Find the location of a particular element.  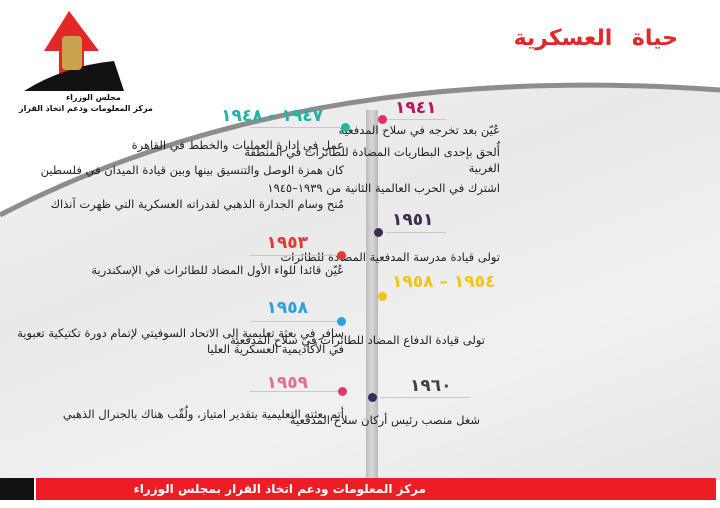

year-label: ١٩٤٧ - ١٩٤٨ is located at coordinates (272, 116).